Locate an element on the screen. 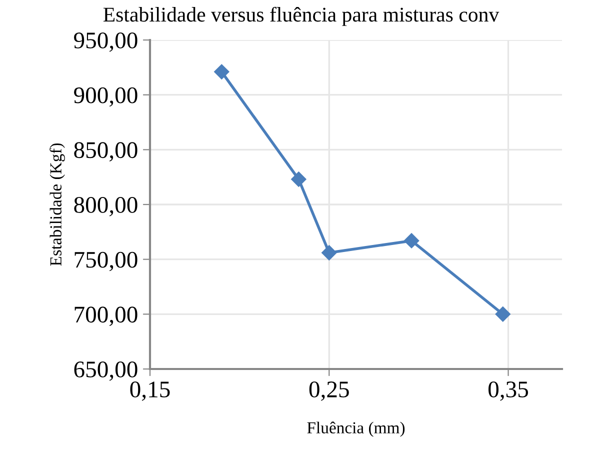 Image resolution: width=602 pixels, height=455 pixels. y-tick-label: 850,00 is located at coordinates (106, 152).